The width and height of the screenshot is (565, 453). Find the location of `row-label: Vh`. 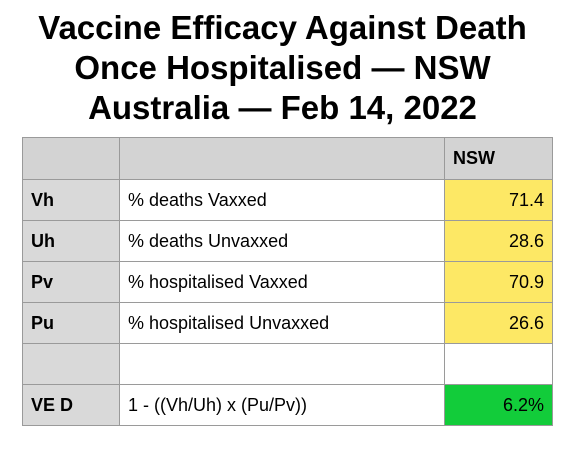

row-label: Vh is located at coordinates (71, 200).